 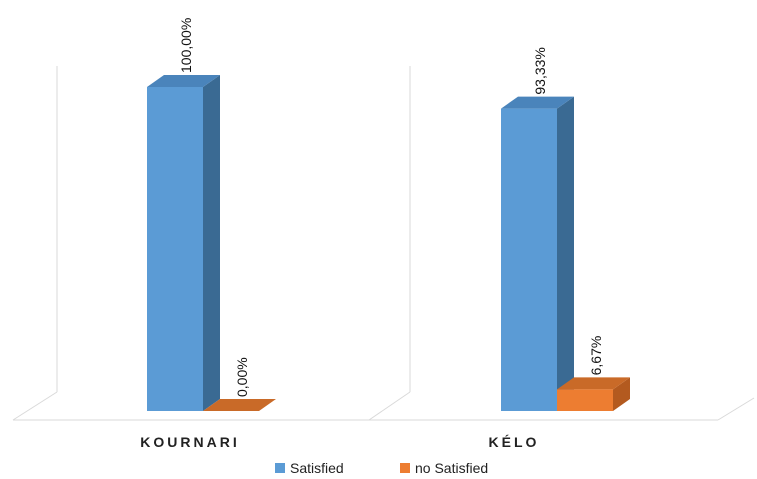 I want to click on bar-side-kournari-satisfied, so click(x=211, y=243).